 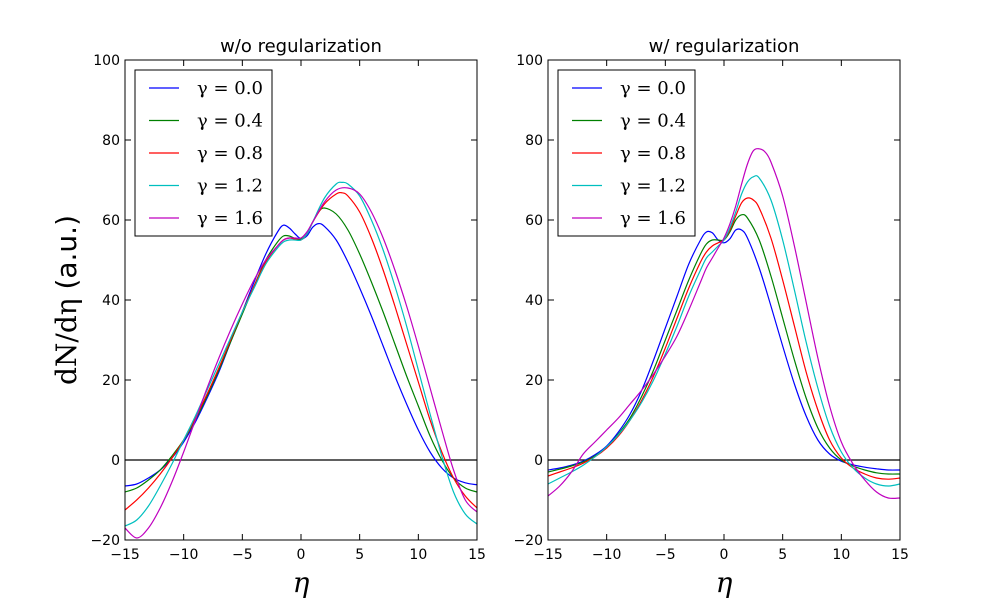 What do you see at coordinates (106, 61) in the screenshot?
I see `left-y-tick-label: 100` at bounding box center [106, 61].